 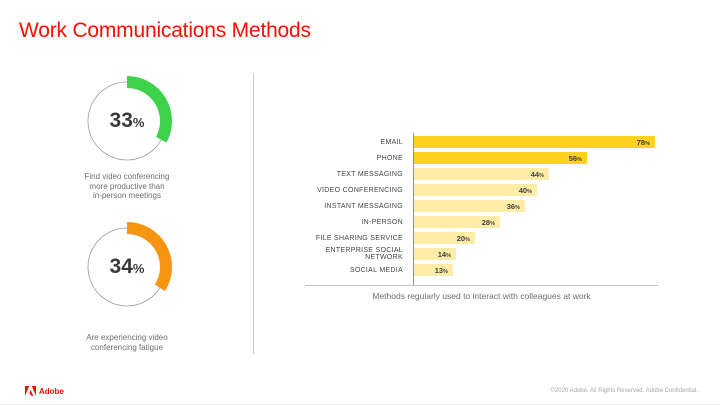 I want to click on donut-value: 34 %, so click(x=127, y=267).